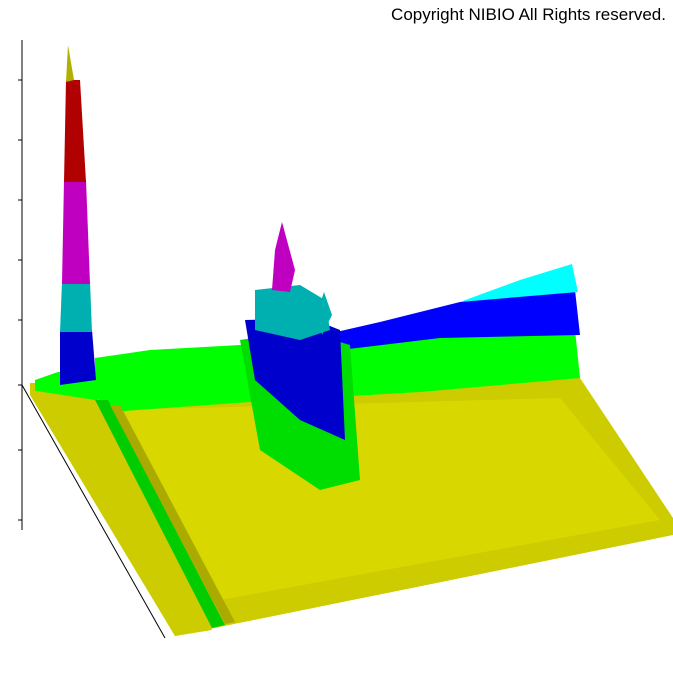 The image size is (673, 673). What do you see at coordinates (519, 283) in the screenshot?
I see `cyan-band` at bounding box center [519, 283].